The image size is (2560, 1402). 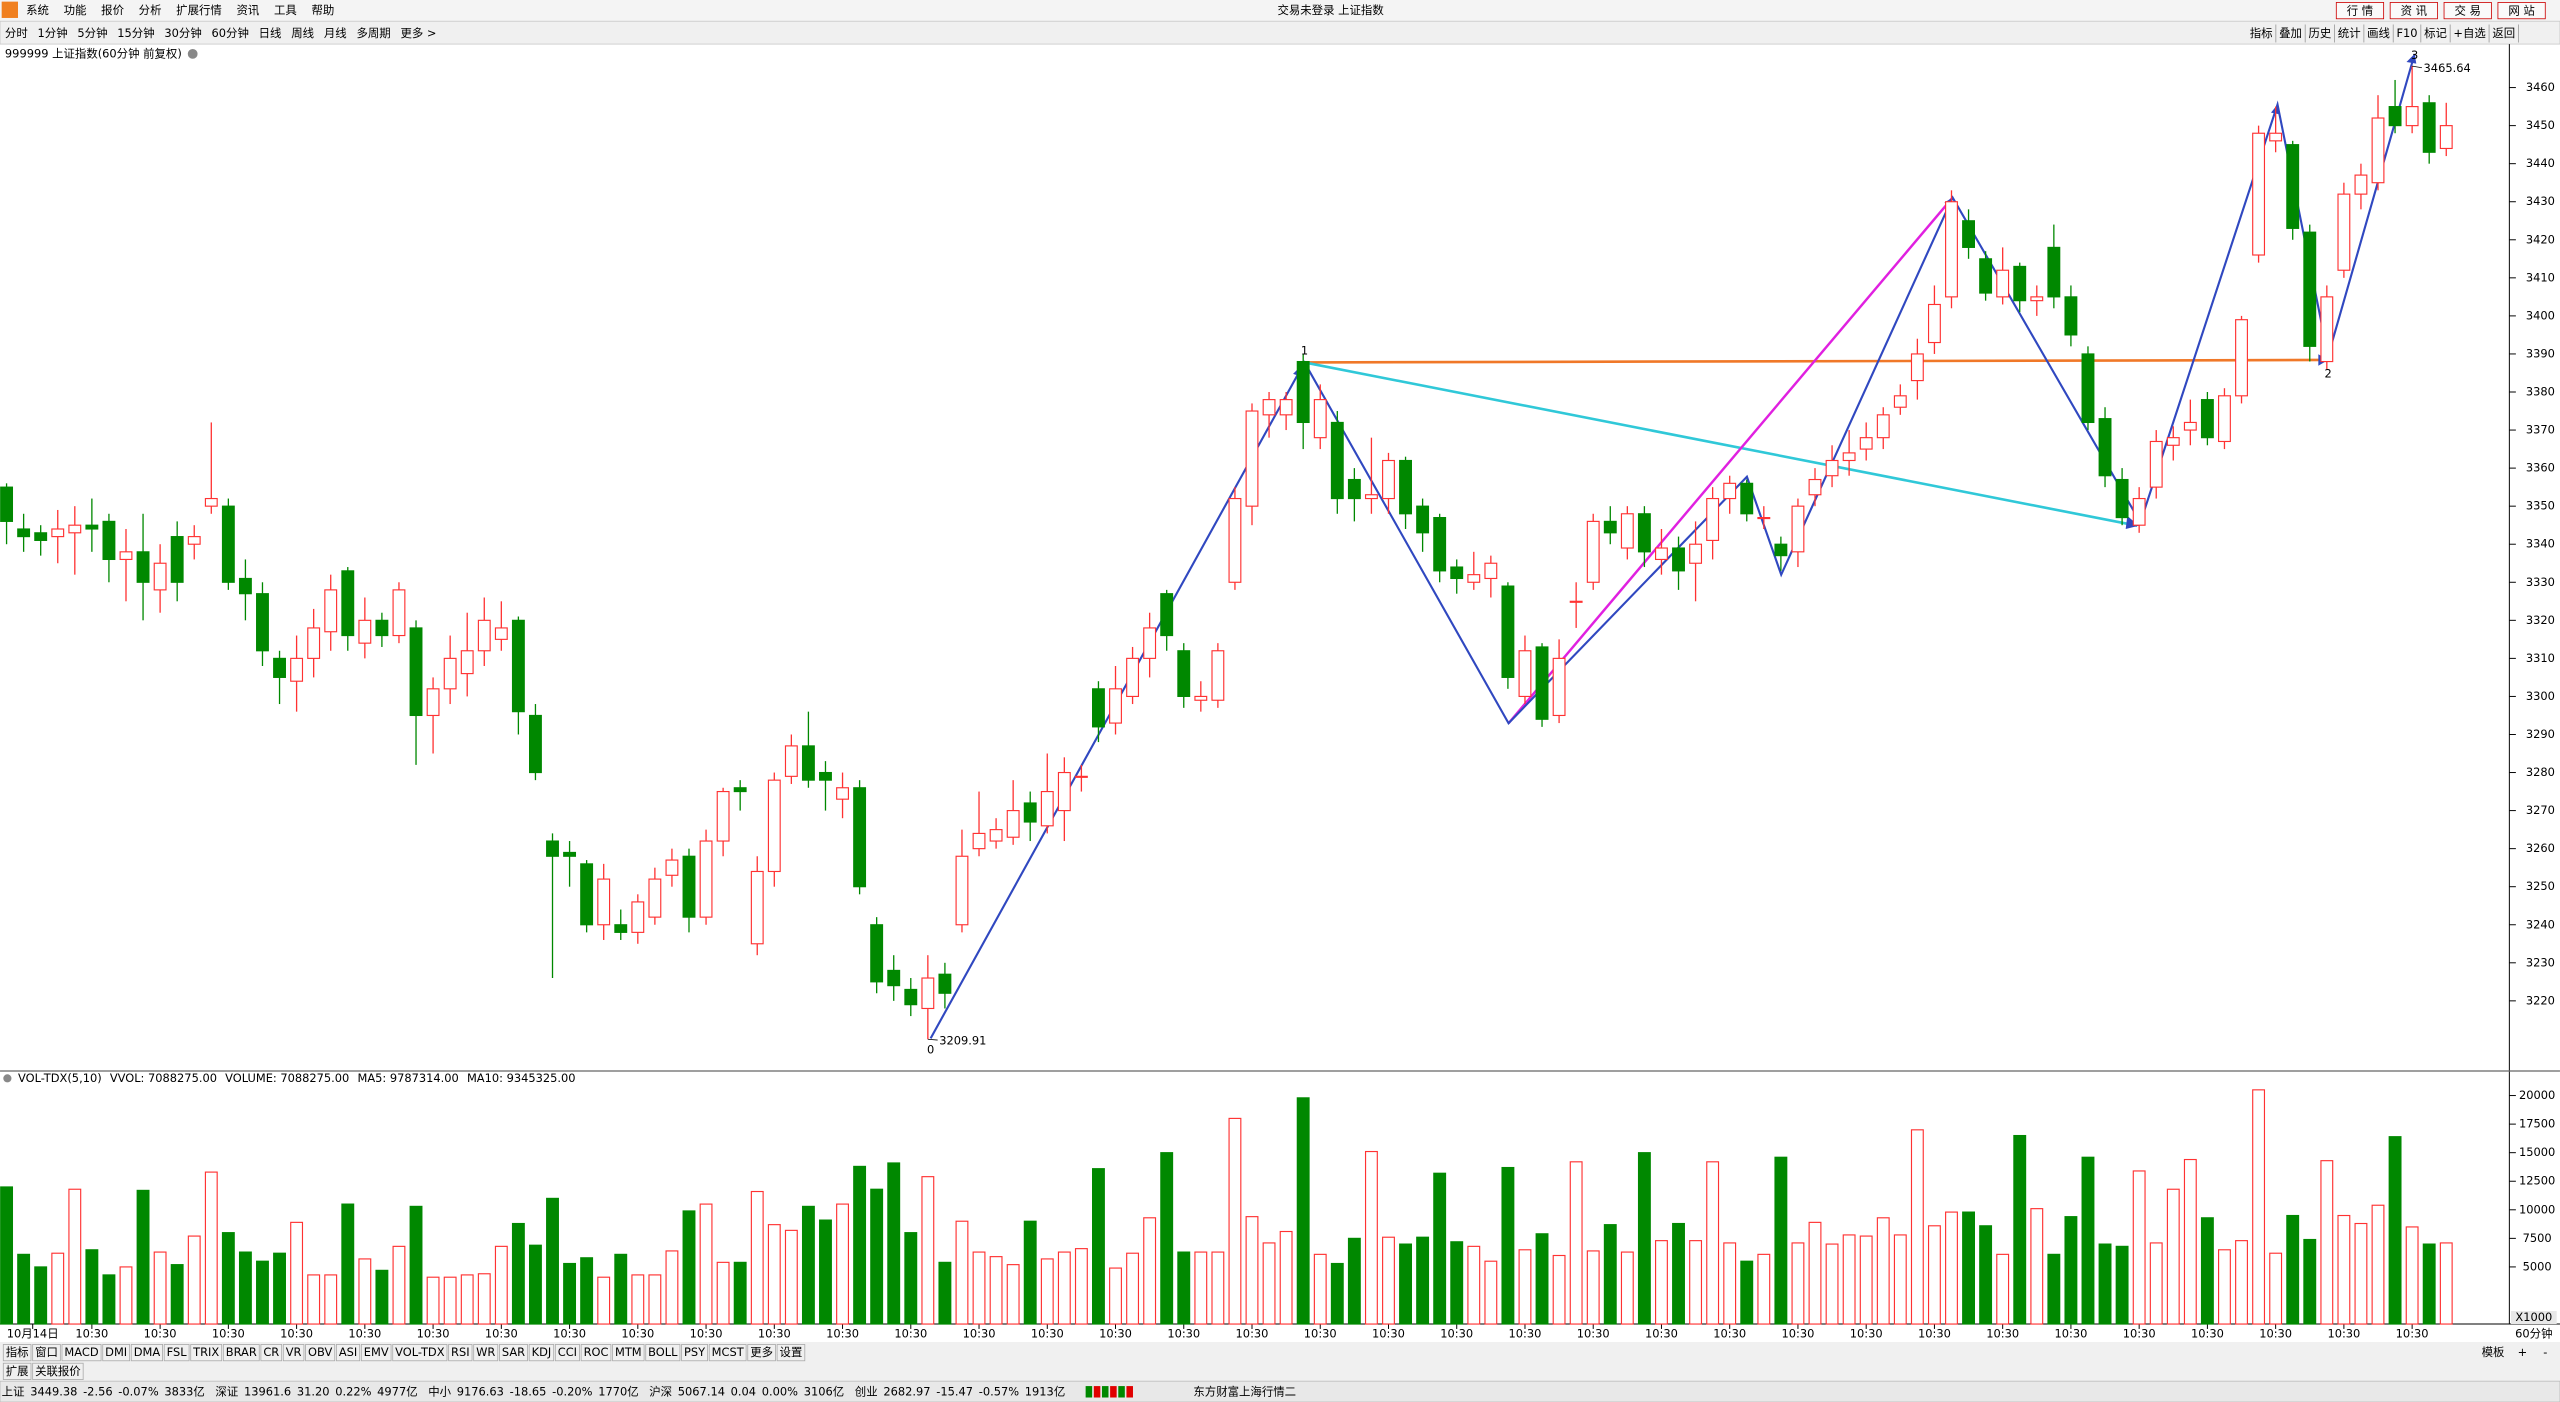 I want to click on status-name: 中小, so click(x=439, y=1391).